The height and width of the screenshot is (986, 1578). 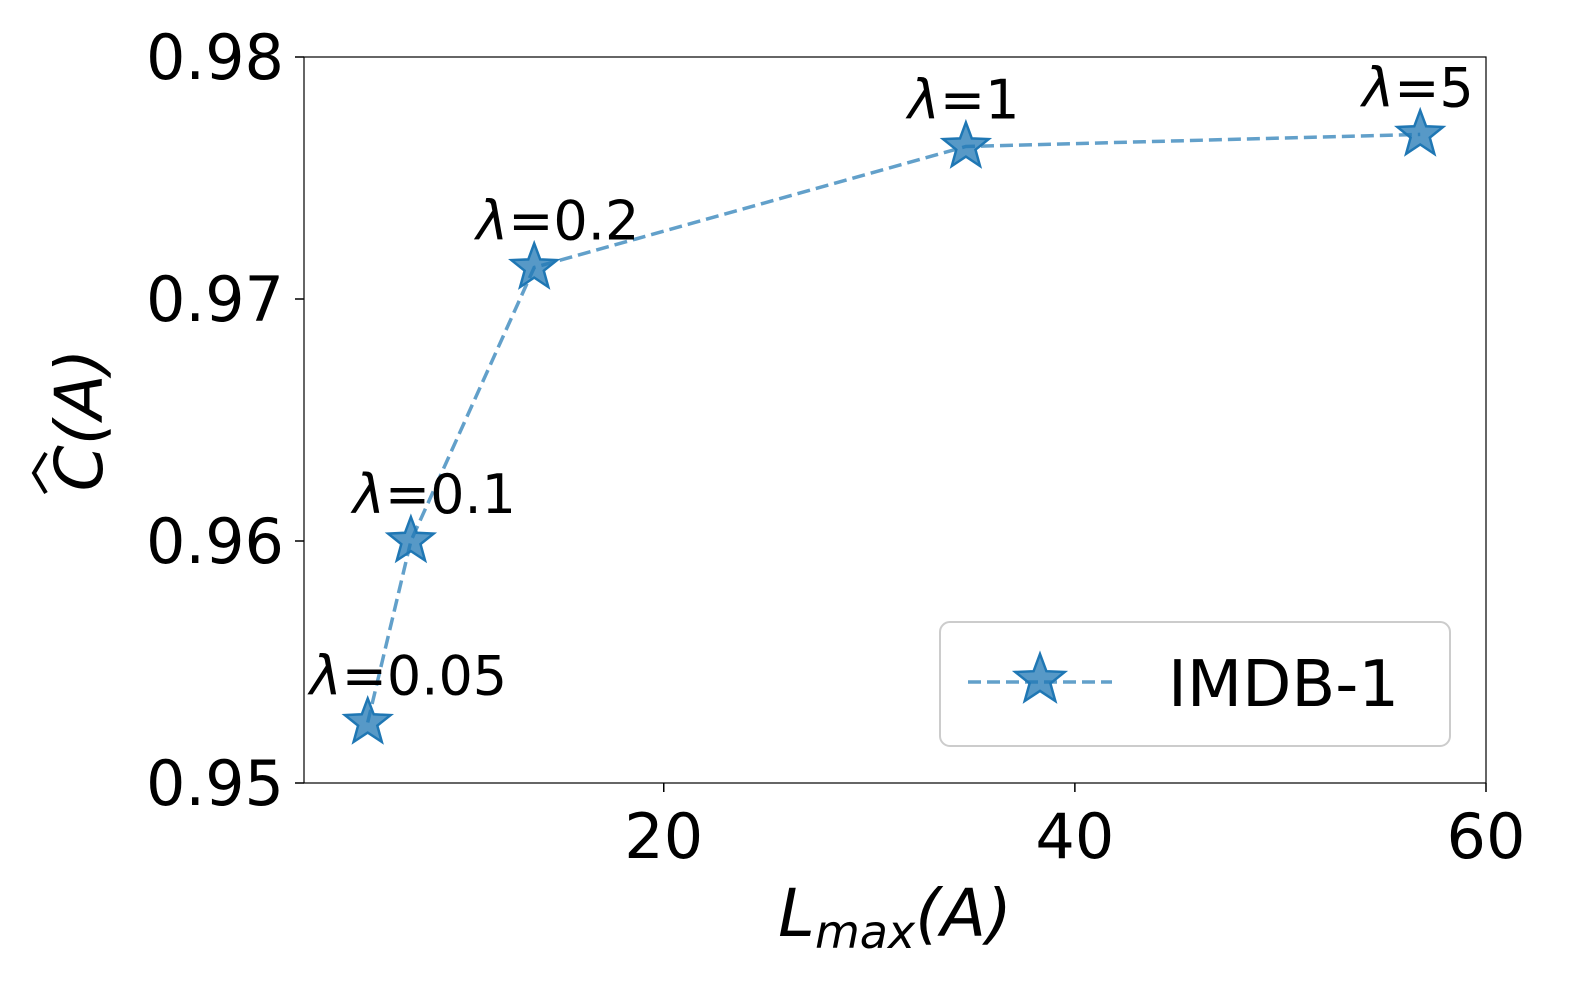 I want to click on y-axis-title-tail: (A), so click(x=79, y=397).